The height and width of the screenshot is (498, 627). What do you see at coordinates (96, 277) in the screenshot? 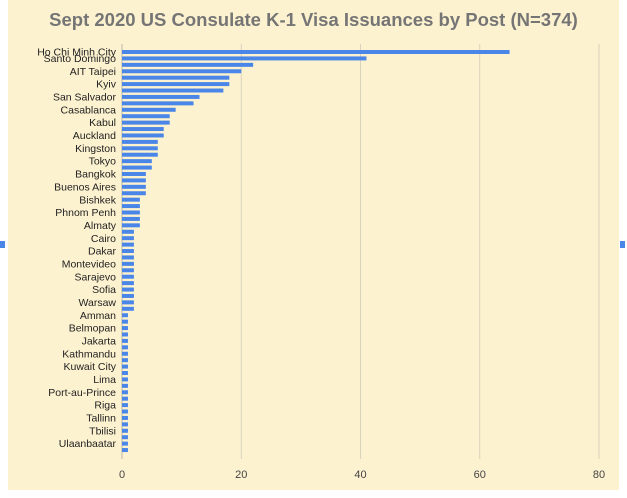
I see `category-label: Sarajevo` at bounding box center [96, 277].